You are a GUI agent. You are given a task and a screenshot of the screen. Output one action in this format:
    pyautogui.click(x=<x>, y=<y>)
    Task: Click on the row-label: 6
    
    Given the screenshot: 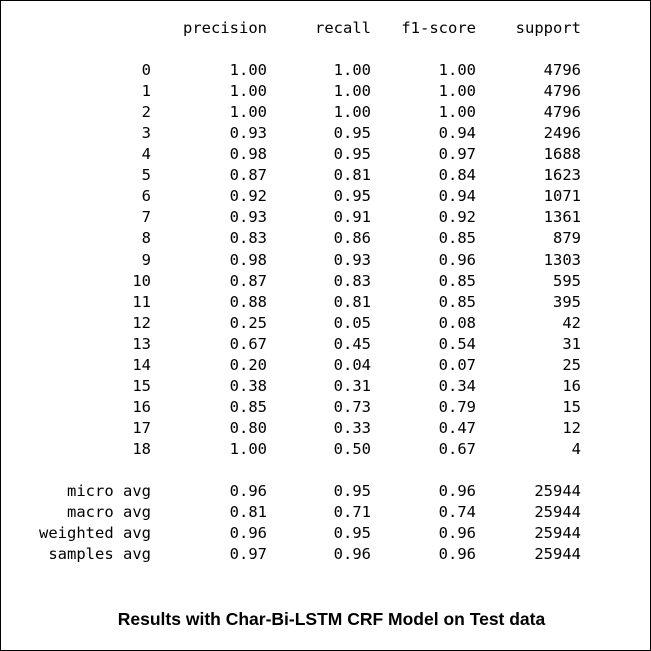 What is the action you would take?
    pyautogui.click(x=146, y=196)
    